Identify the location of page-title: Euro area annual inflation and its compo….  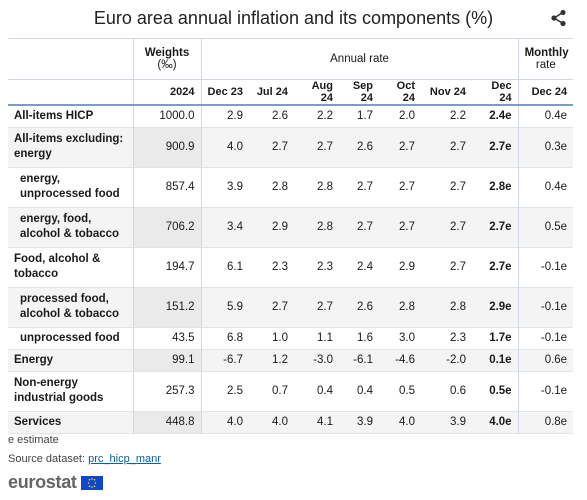
(293, 18).